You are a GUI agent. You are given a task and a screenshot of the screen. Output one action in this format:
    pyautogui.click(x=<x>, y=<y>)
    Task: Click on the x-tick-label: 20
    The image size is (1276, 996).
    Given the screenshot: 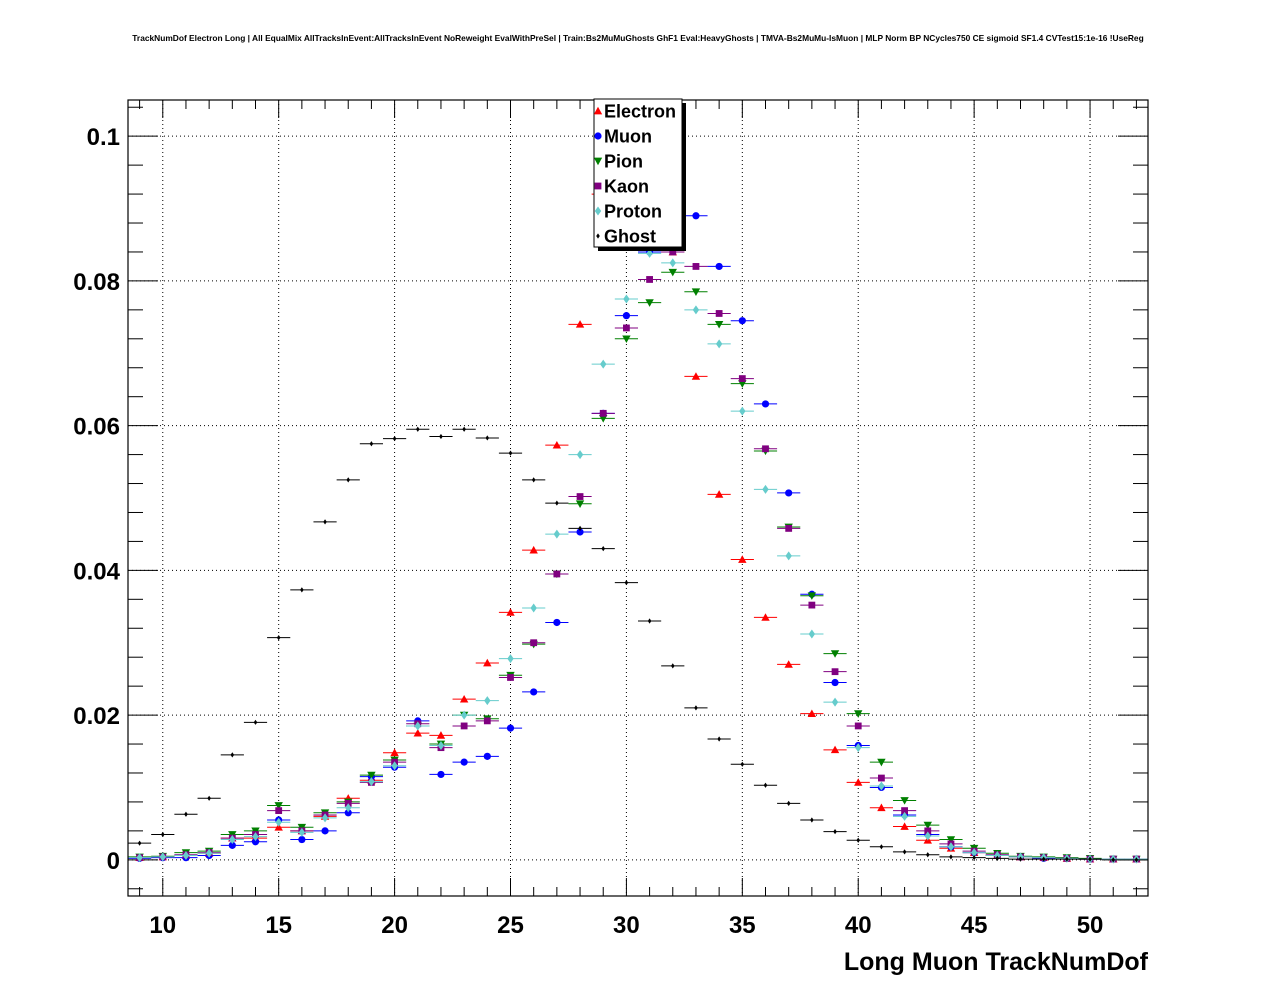 What is the action you would take?
    pyautogui.click(x=394, y=925)
    